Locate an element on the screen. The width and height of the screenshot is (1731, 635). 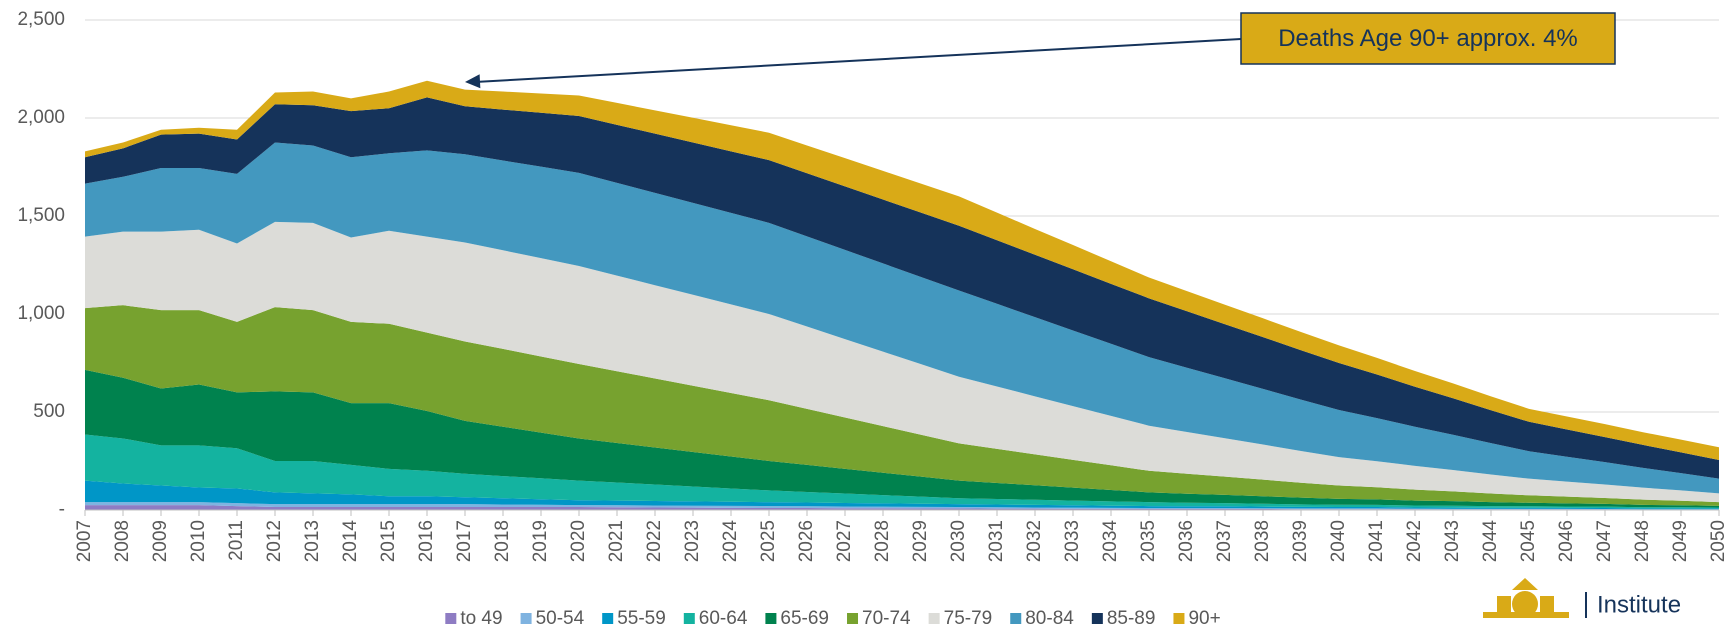
x-tick-label: 2012 is located at coordinates (274, 541).